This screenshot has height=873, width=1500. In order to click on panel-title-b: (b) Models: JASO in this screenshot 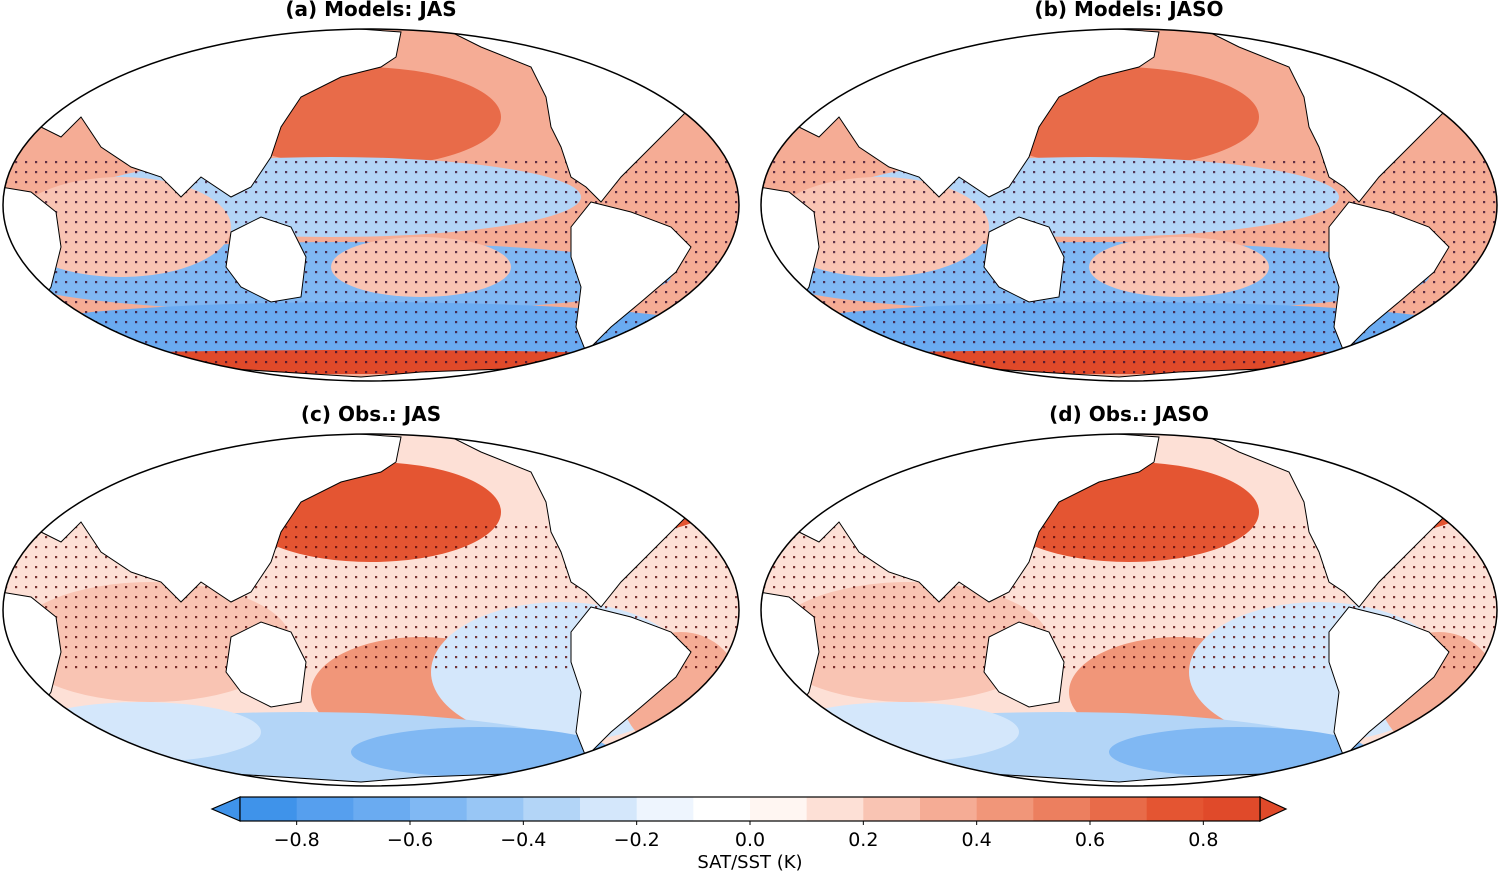, I will do `click(1129, 10)`.